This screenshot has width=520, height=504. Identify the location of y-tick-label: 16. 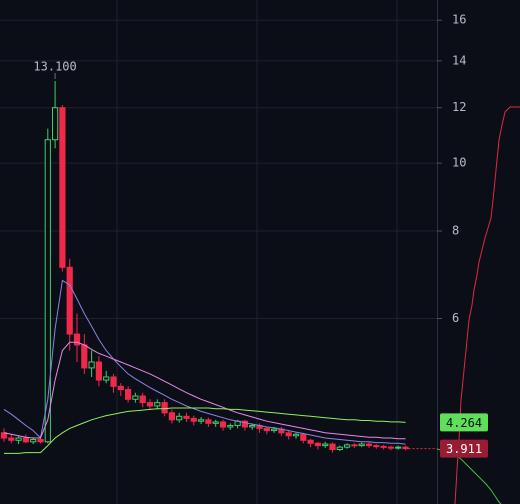
(459, 20).